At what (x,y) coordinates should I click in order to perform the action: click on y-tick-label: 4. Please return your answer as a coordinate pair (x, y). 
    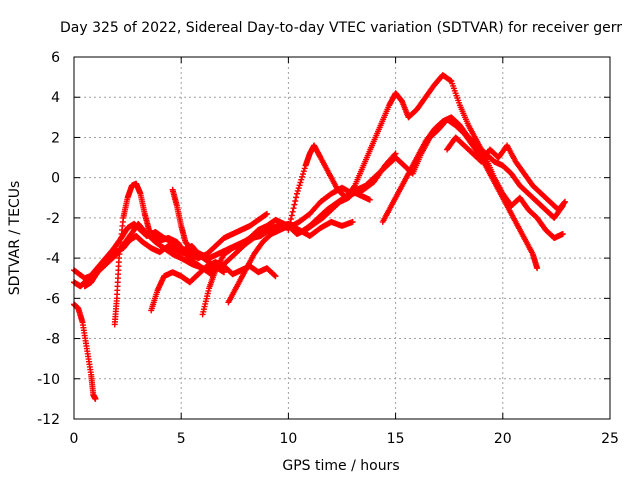
    Looking at the image, I should click on (55, 98).